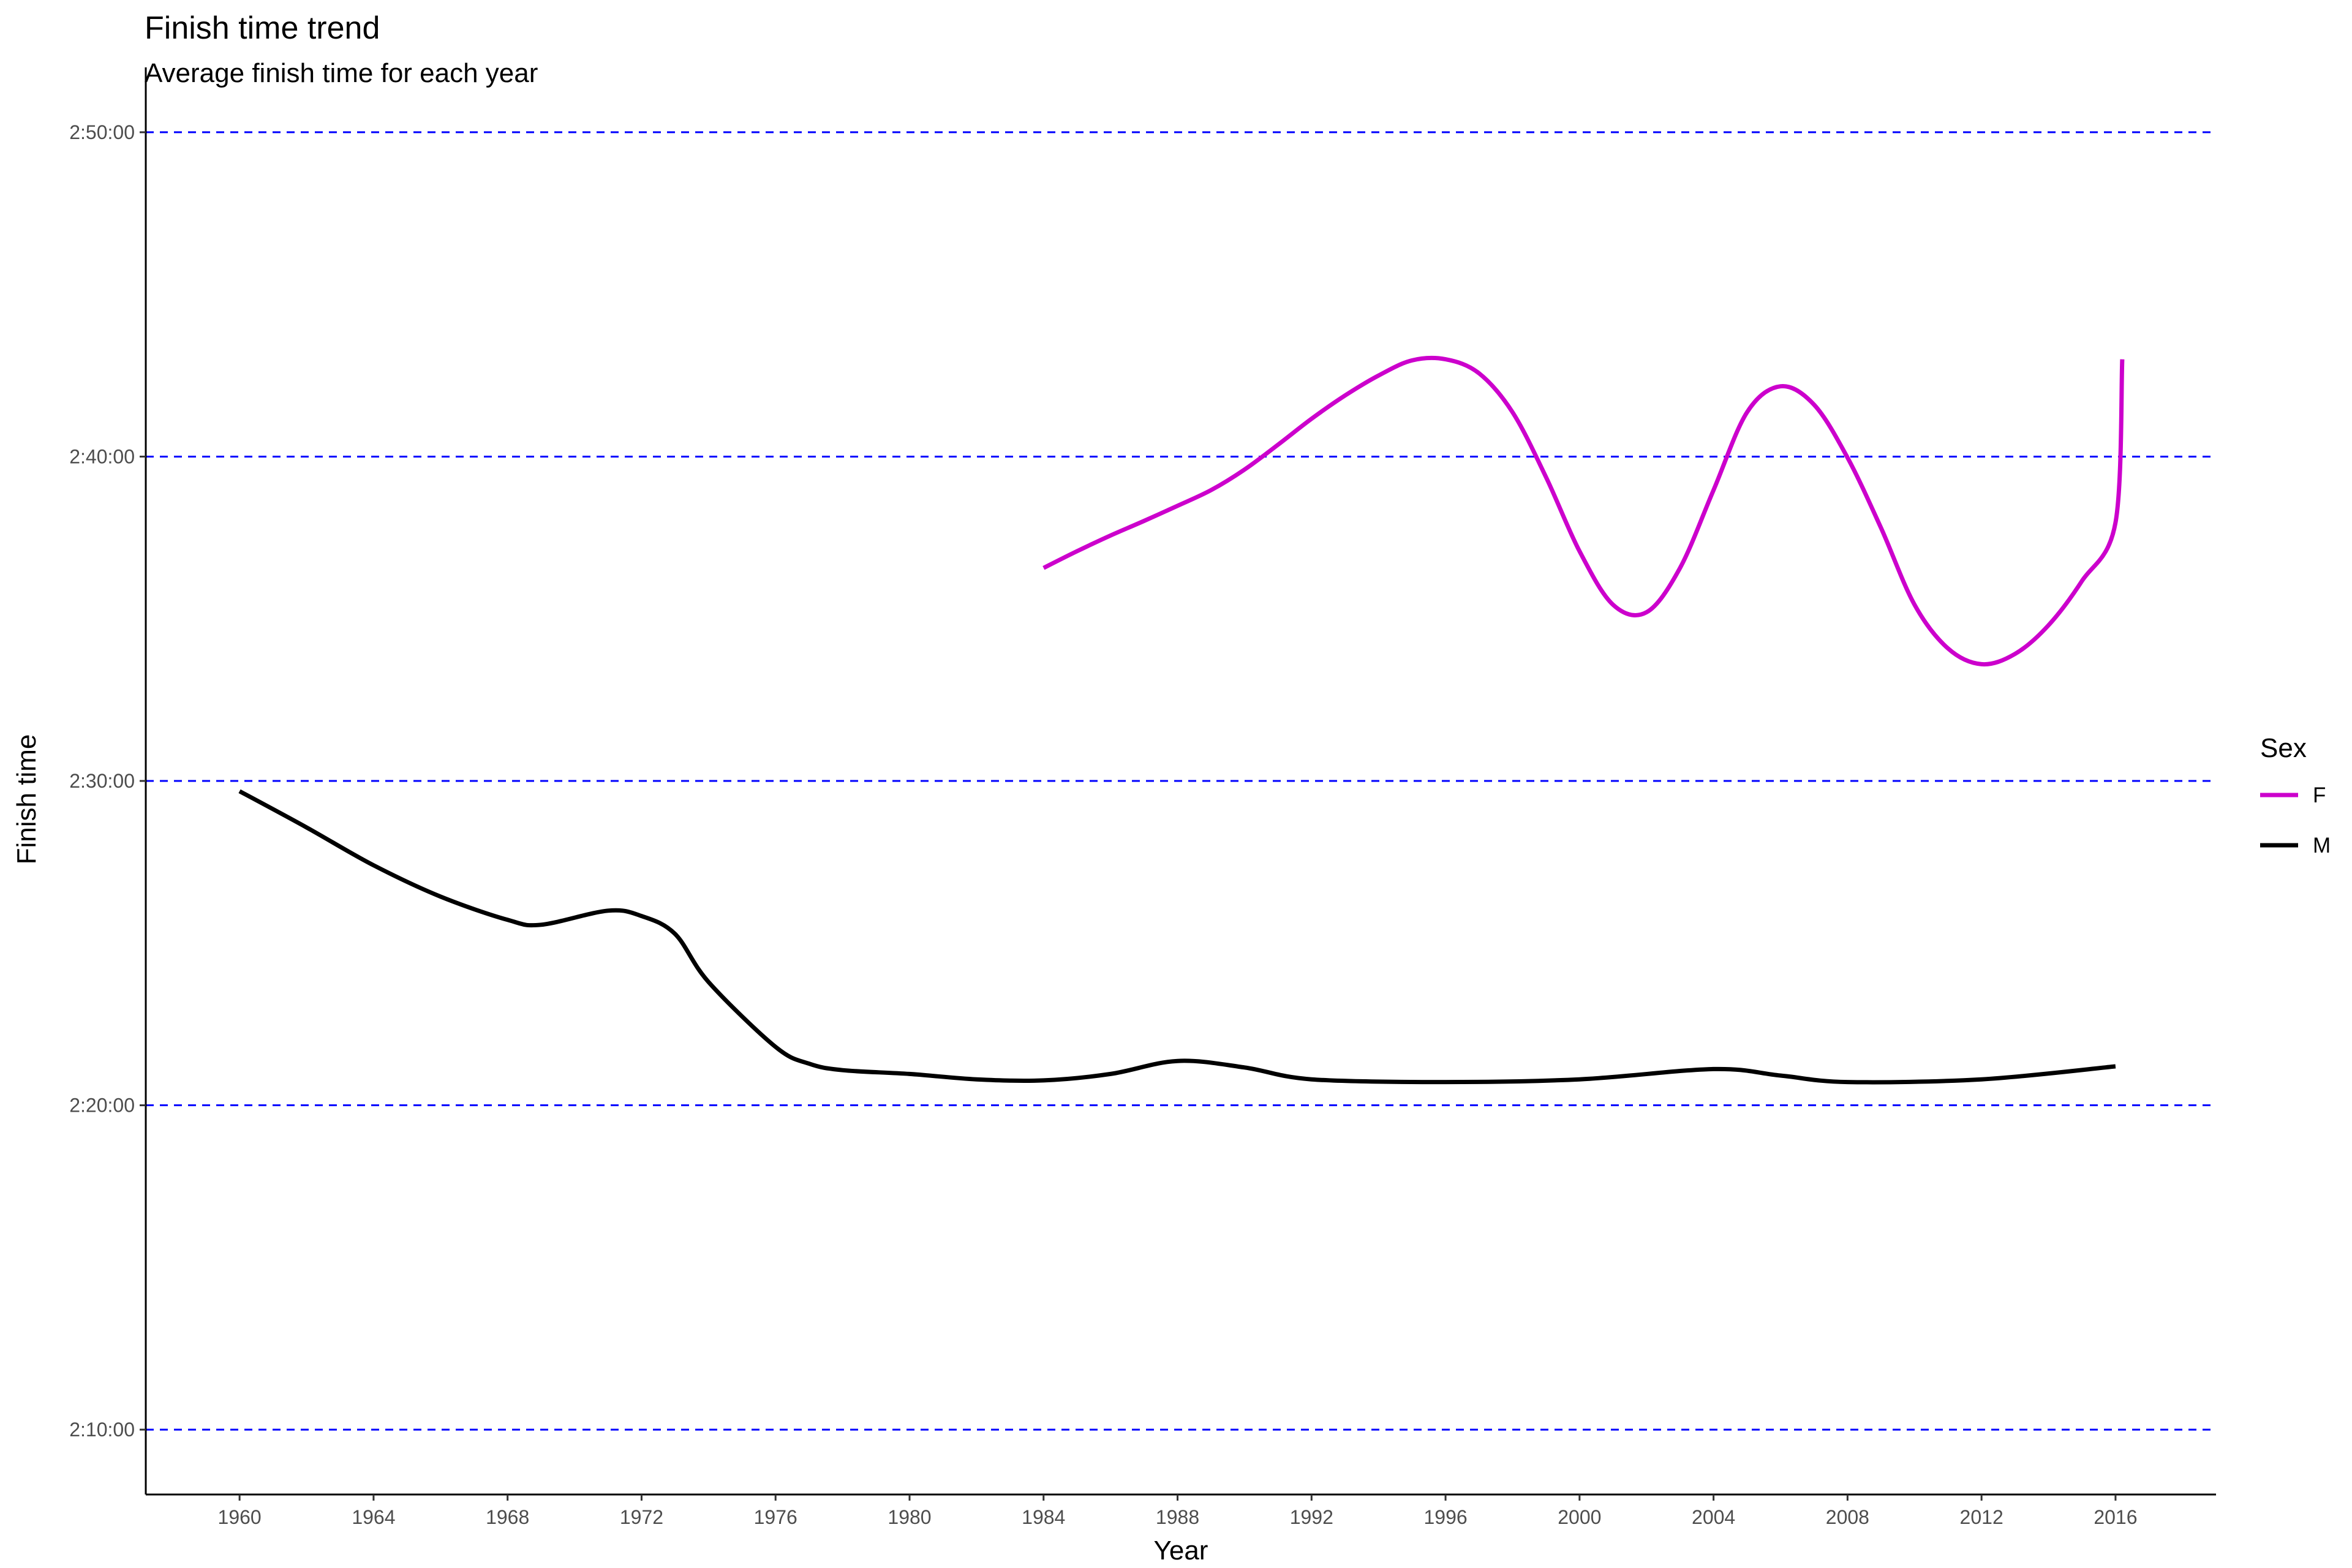  What do you see at coordinates (775, 1517) in the screenshot?
I see `x-tick-label: 1976` at bounding box center [775, 1517].